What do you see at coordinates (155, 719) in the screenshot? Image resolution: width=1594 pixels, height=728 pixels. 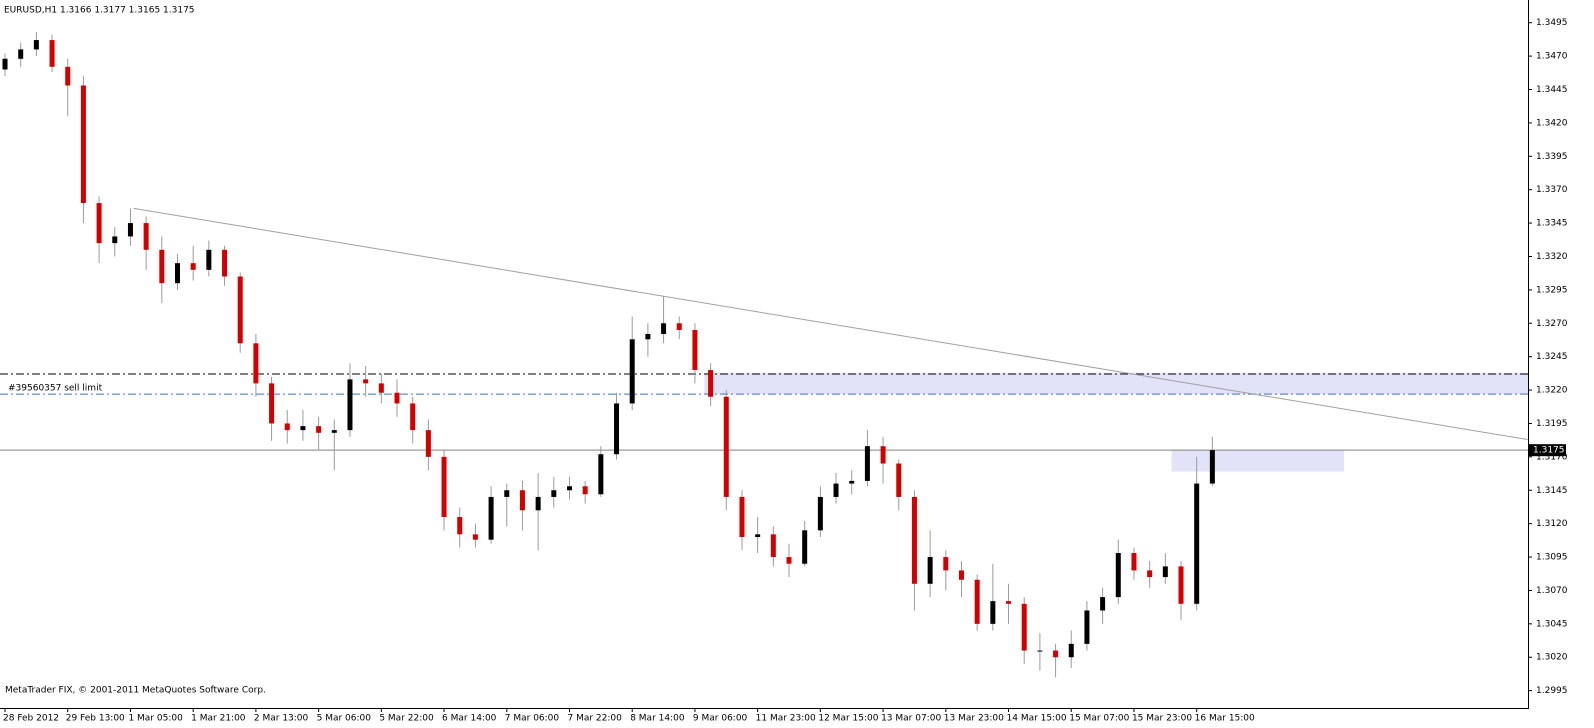 I see `x-tick-label: 1 Mar 05:00` at bounding box center [155, 719].